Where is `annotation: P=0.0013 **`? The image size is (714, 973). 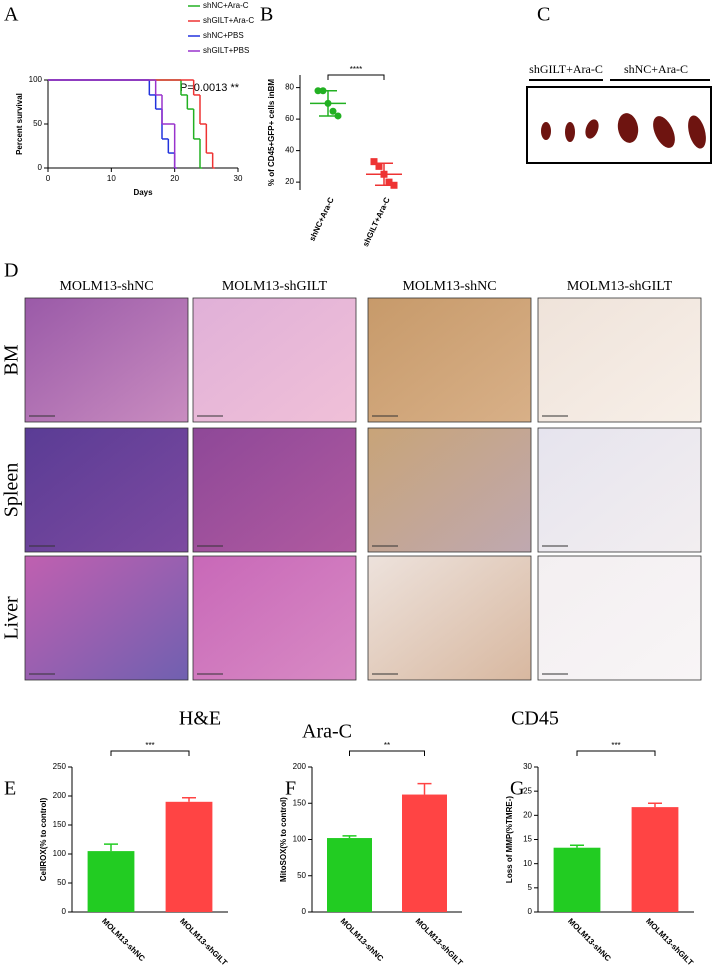
annotation: P=0.0013 ** is located at coordinates (210, 88).